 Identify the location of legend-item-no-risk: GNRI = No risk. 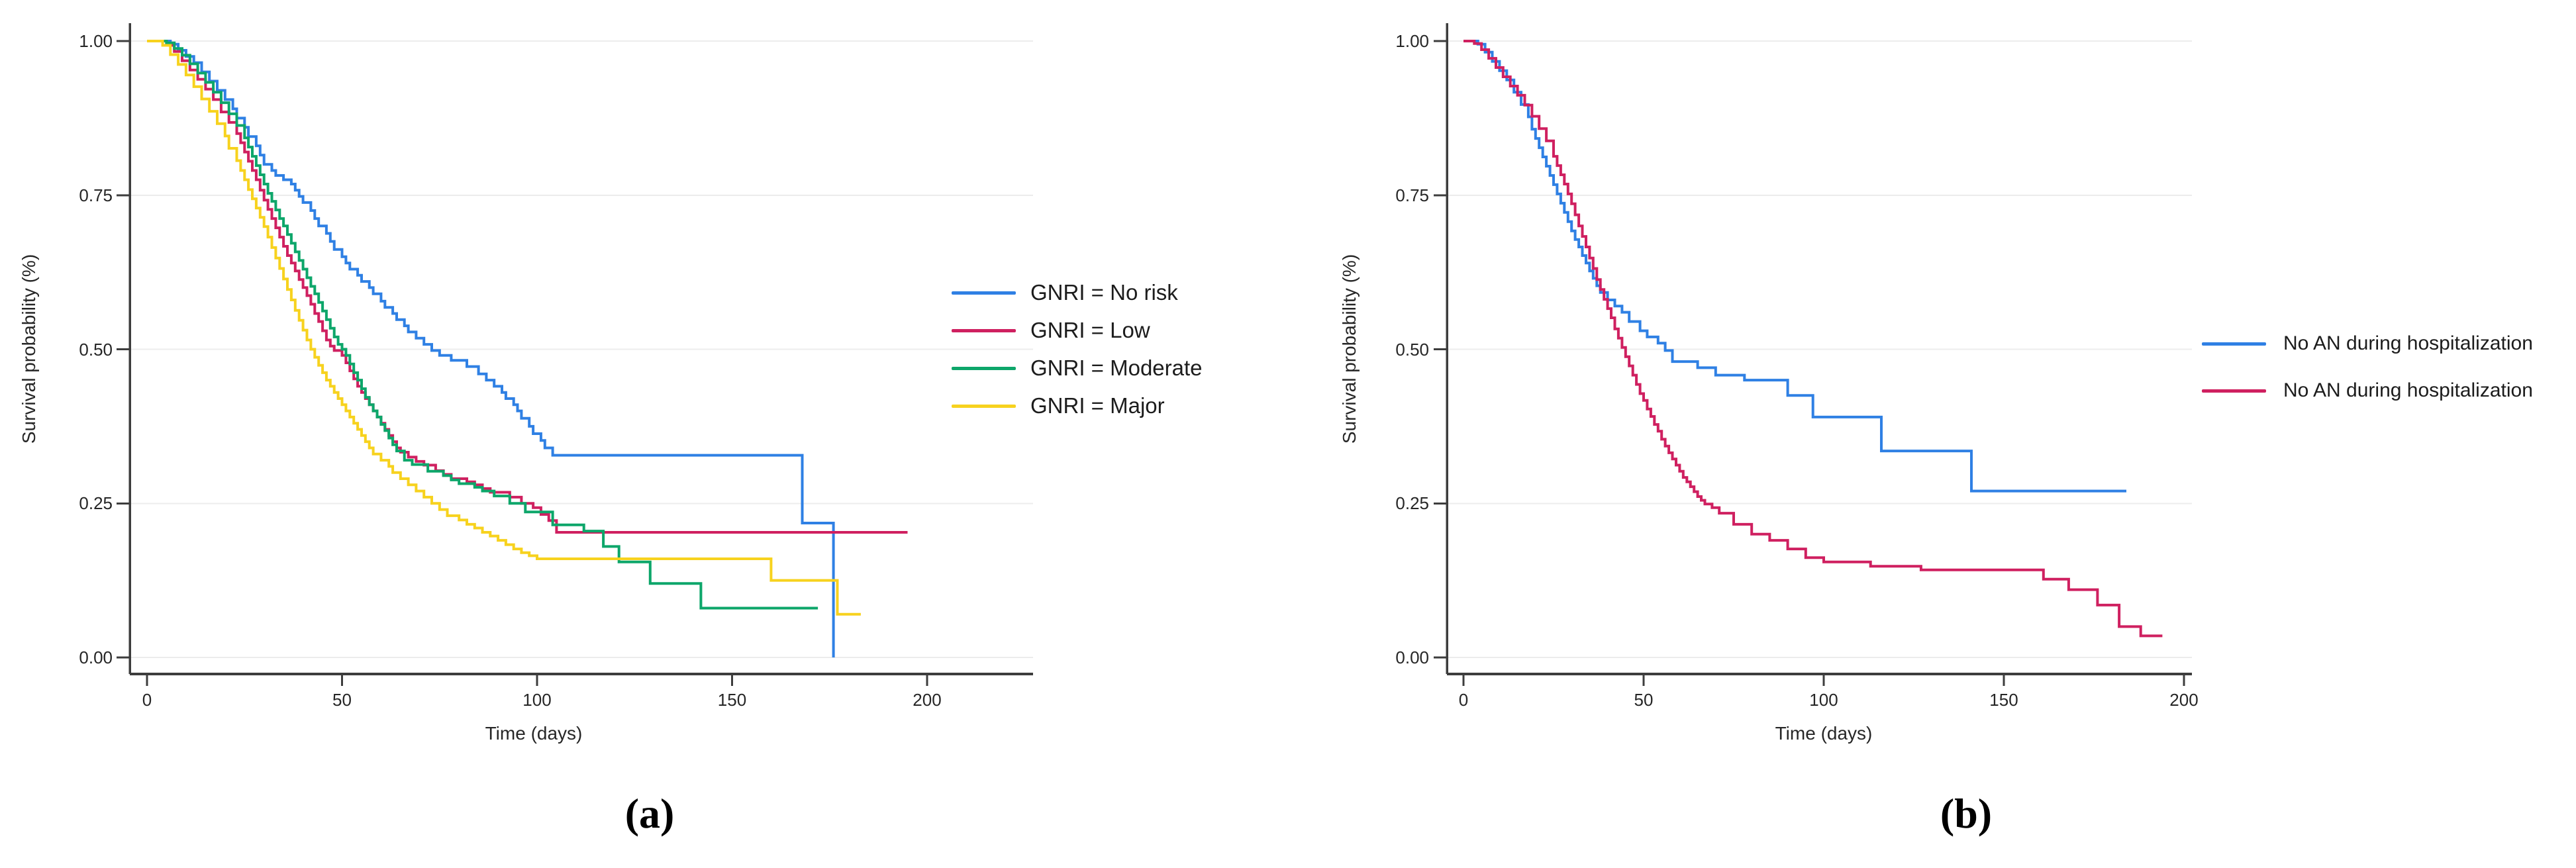
(1065, 293).